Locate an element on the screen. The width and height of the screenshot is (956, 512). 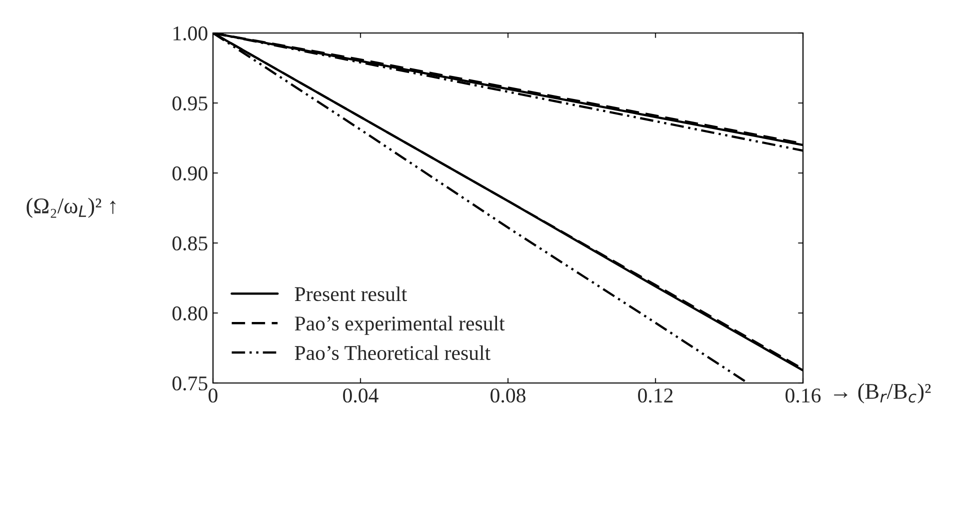
x-tick-label: 0.04 is located at coordinates (360, 395).